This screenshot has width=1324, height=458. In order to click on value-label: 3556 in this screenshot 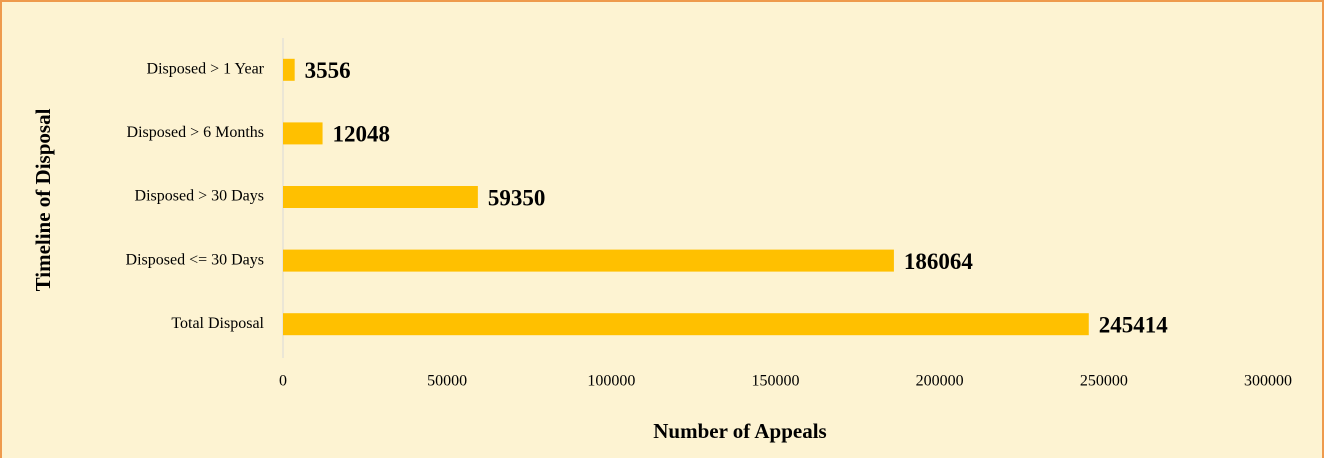, I will do `click(328, 70)`.